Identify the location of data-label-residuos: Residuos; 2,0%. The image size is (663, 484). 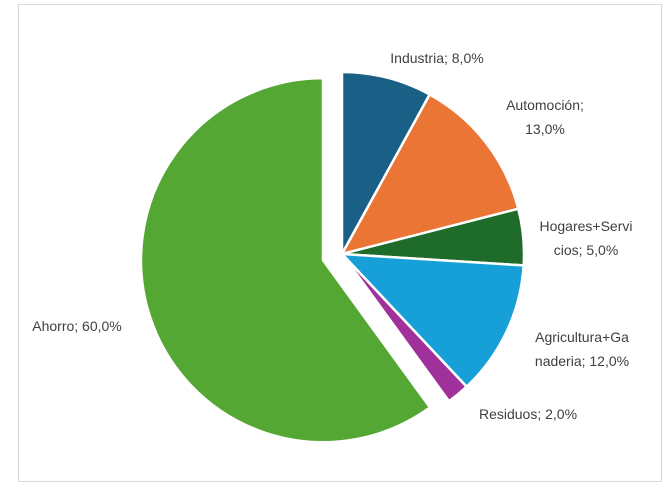
(528, 414).